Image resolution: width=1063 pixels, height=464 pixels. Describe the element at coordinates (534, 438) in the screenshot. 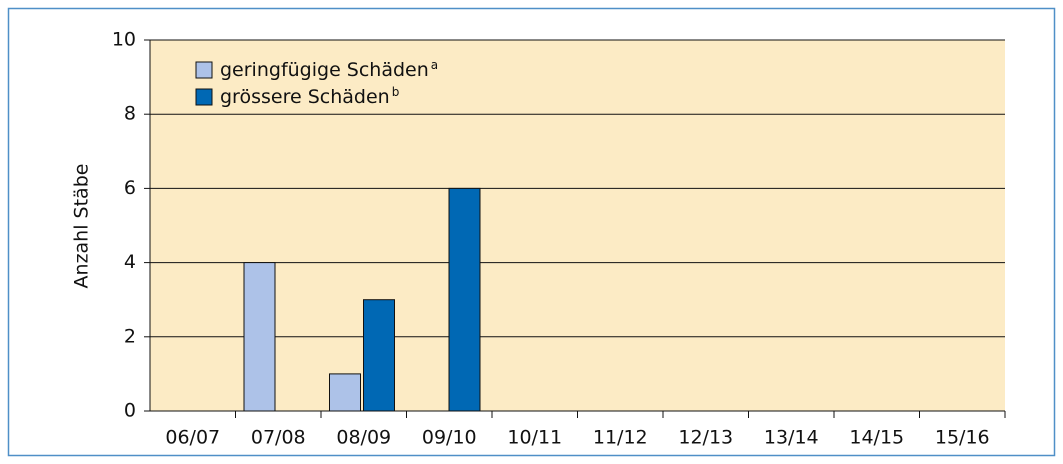

I see `x-tick-label: 10/11` at that location.